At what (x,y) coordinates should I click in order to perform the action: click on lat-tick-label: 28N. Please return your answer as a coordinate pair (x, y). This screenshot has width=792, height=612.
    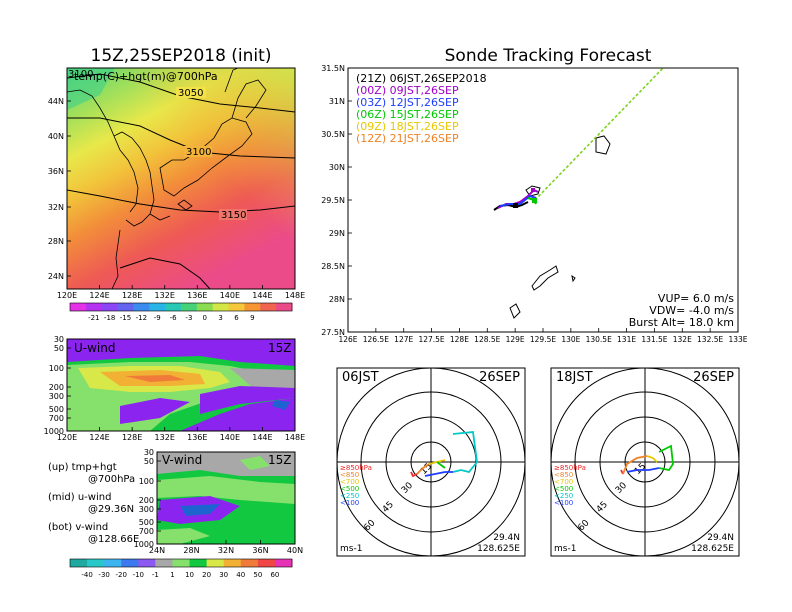
    Looking at the image, I should click on (191, 550).